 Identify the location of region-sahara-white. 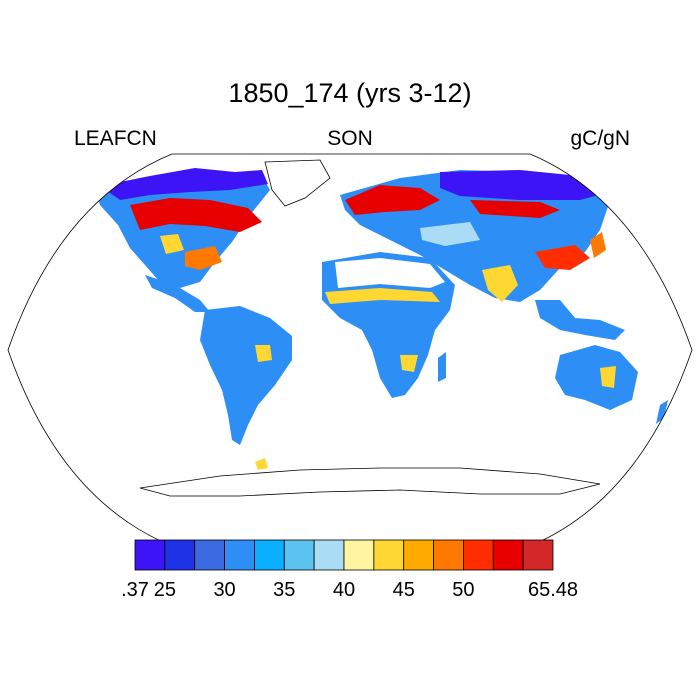
(390, 273).